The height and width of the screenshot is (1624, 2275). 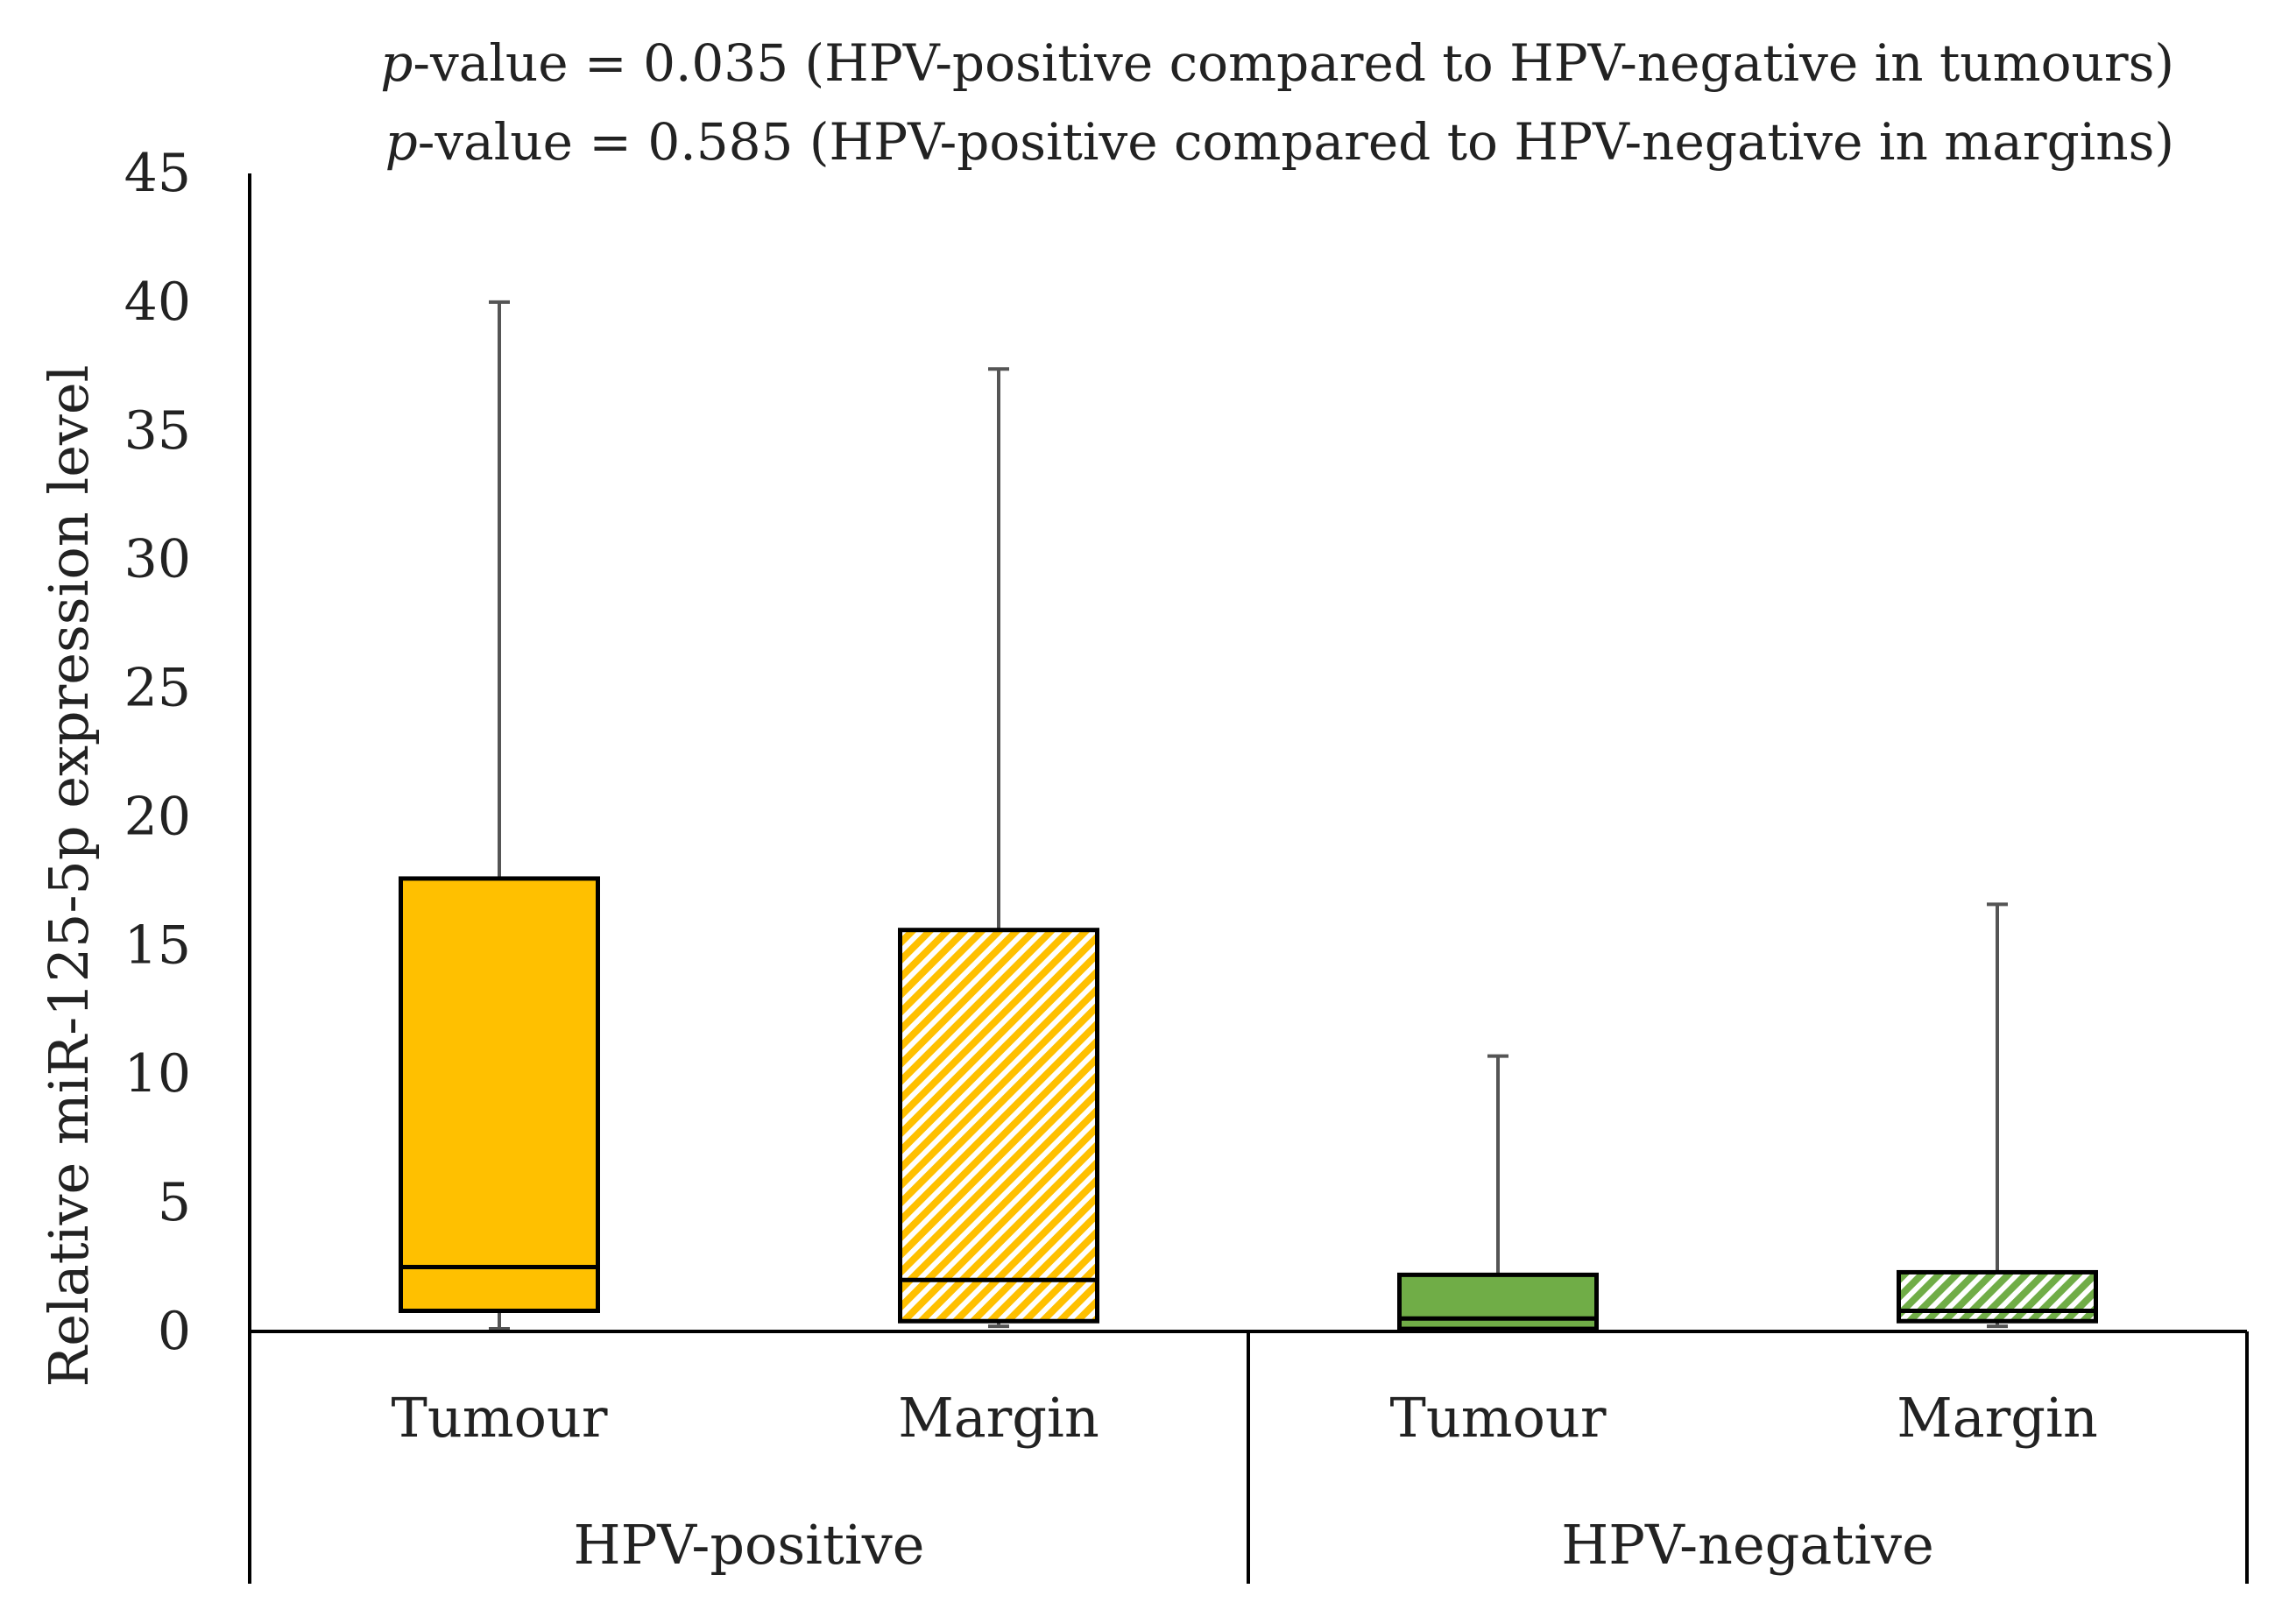 I want to click on group-label-hpv-negative: HPV-negative, so click(x=1747, y=1545).